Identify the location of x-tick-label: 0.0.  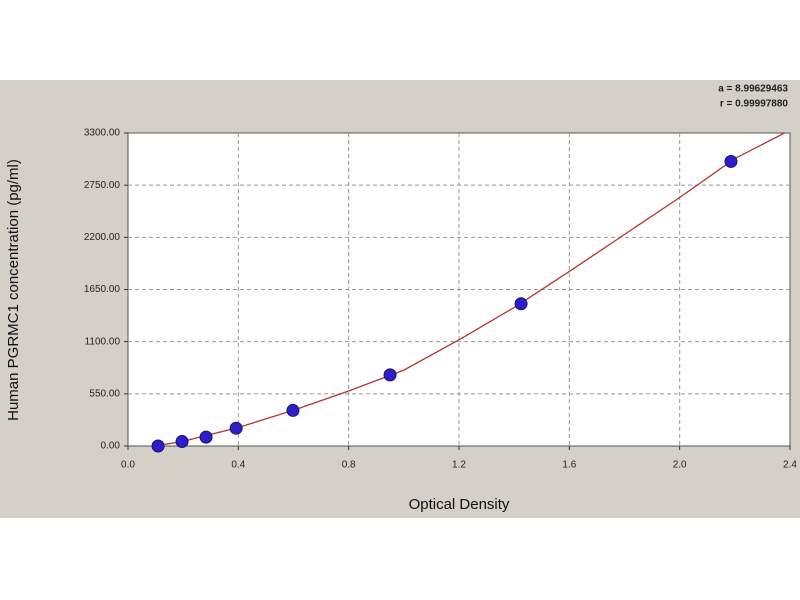
(128, 465).